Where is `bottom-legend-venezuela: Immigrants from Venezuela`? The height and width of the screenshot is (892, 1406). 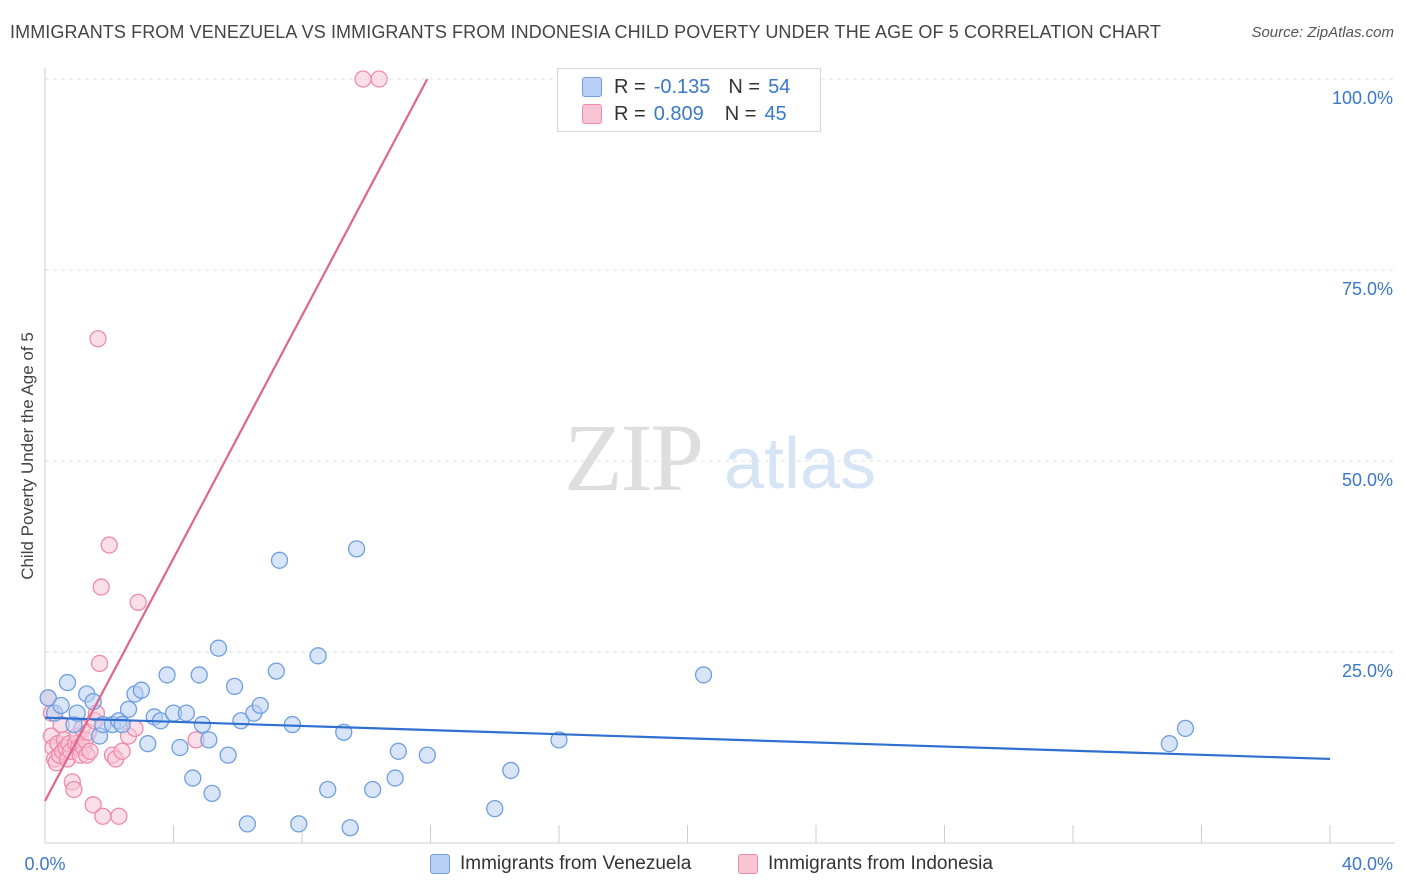
bottom-legend-venezuela: Immigrants from Venezuela is located at coordinates (560, 864).